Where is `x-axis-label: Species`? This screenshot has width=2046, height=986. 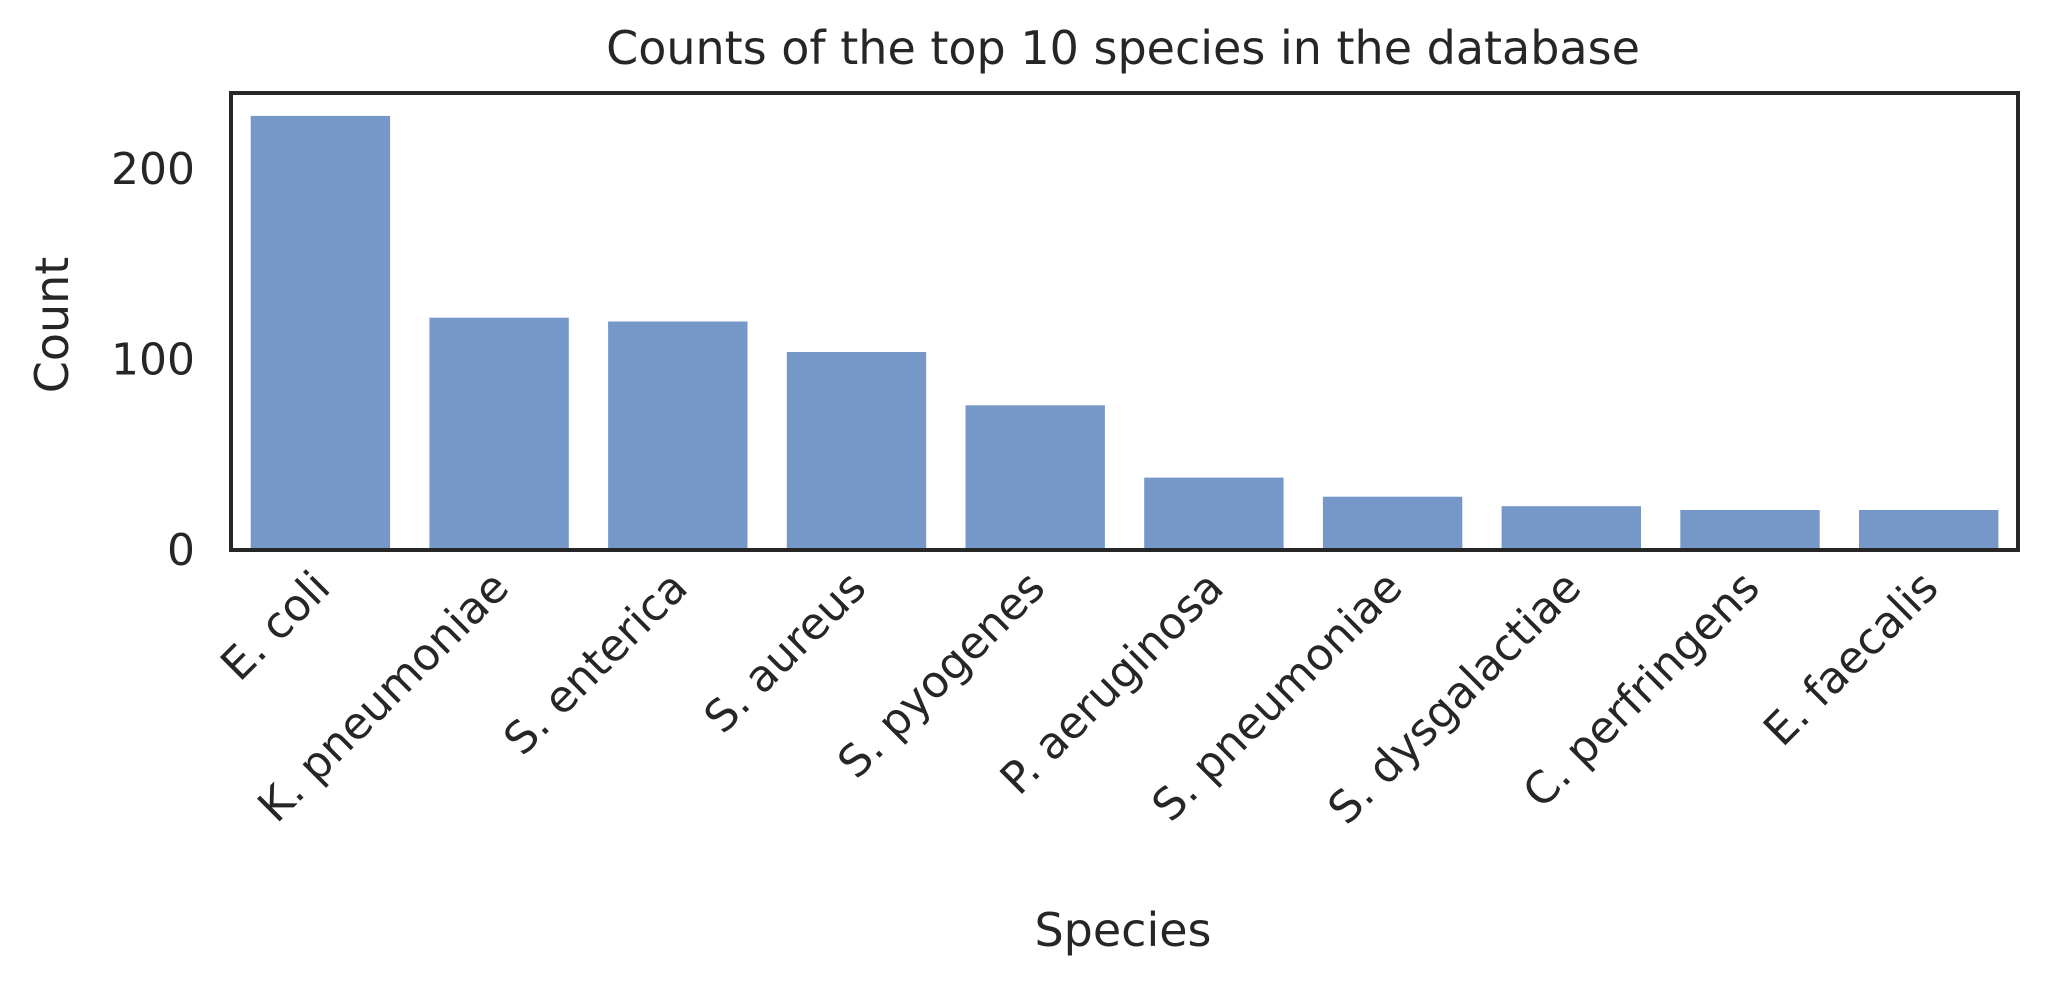 x-axis-label: Species is located at coordinates (1122, 930).